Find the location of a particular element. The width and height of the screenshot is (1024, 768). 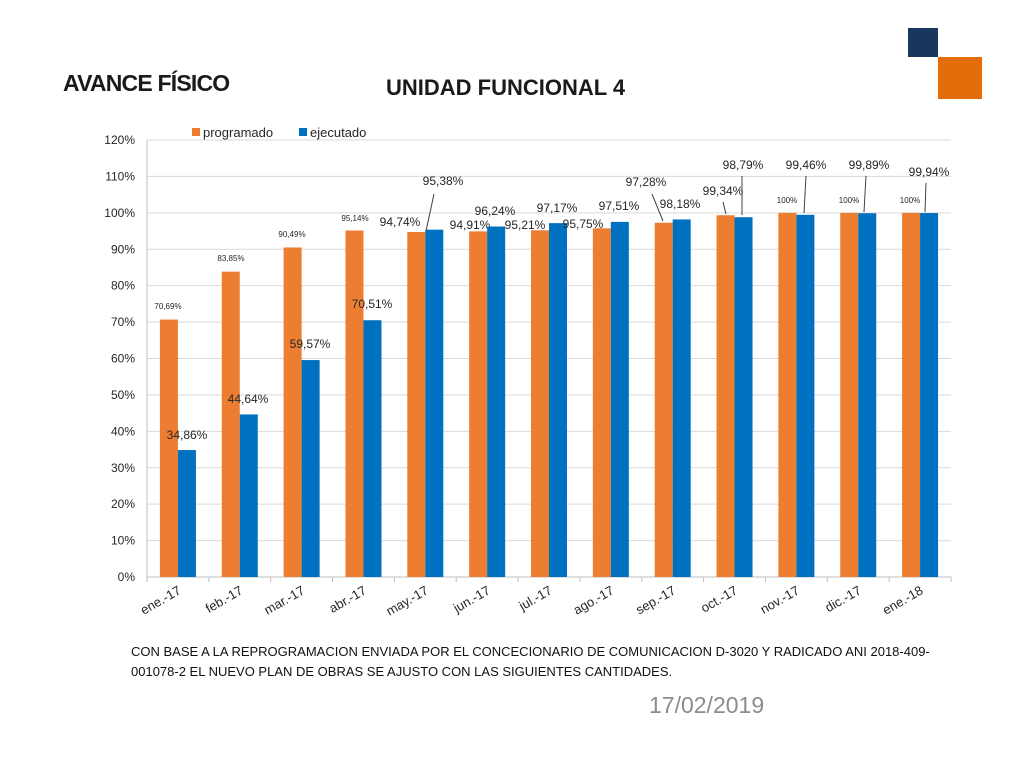

data-label-programado: 95,21% is located at coordinates (525, 225).